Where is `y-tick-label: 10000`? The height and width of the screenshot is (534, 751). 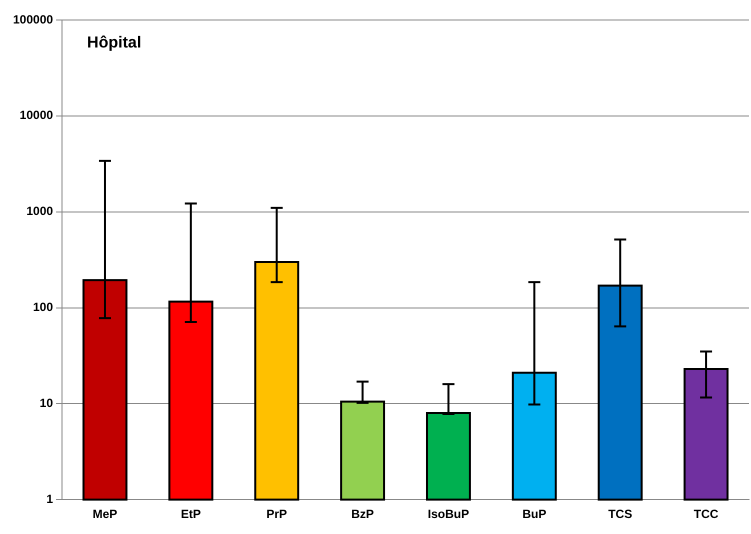
y-tick-label: 10000 is located at coordinates (37, 115).